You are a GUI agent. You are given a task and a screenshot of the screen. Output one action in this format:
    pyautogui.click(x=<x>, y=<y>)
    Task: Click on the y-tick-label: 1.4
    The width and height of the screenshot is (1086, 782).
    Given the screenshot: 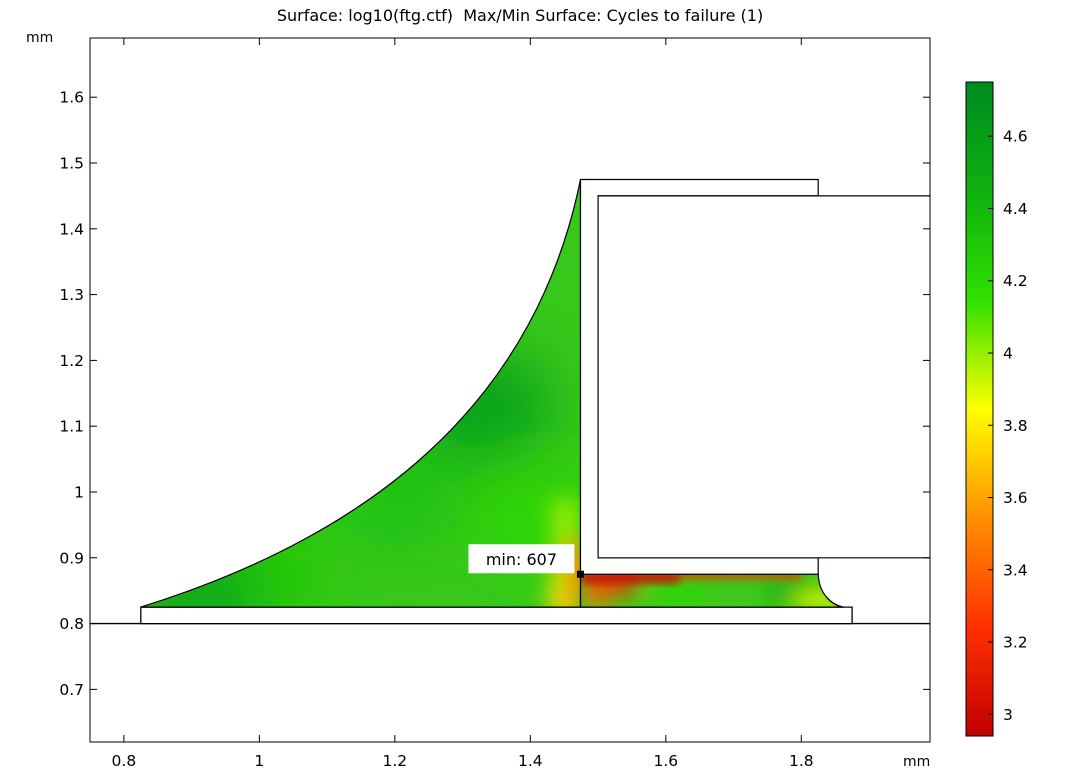 What is the action you would take?
    pyautogui.click(x=71, y=229)
    